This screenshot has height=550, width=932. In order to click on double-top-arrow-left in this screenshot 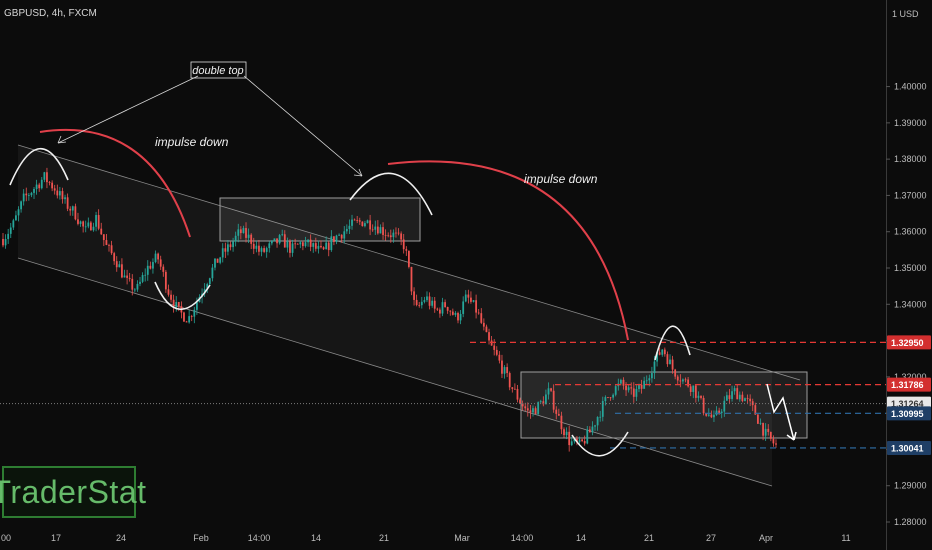, I will do `click(128, 109)`.